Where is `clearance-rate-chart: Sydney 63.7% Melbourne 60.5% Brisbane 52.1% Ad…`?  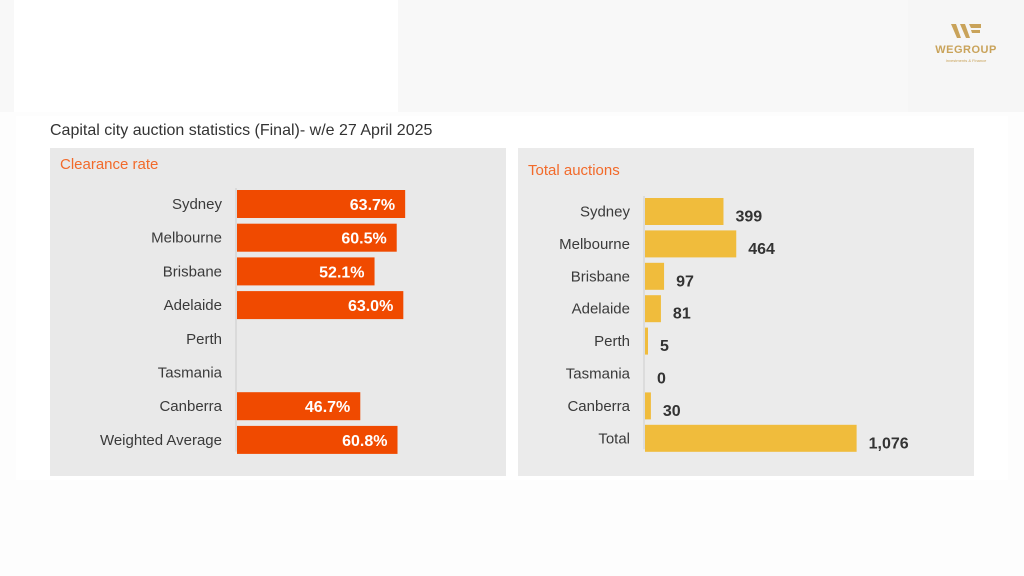 clearance-rate-chart: Sydney 63.7% Melbourne 60.5% Brisbane 52.1% Ad… is located at coordinates (253, 321).